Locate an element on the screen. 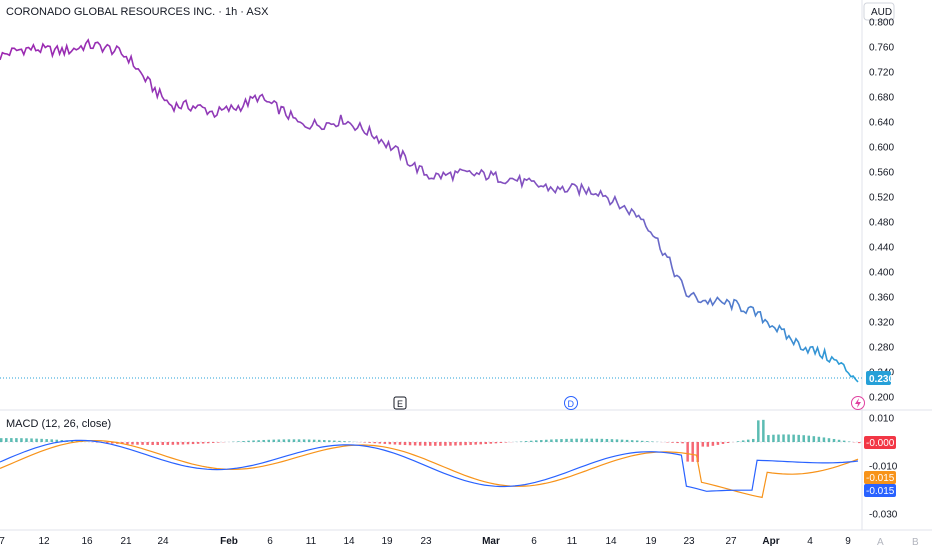 The width and height of the screenshot is (932, 550). split-icon is located at coordinates (858, 403).